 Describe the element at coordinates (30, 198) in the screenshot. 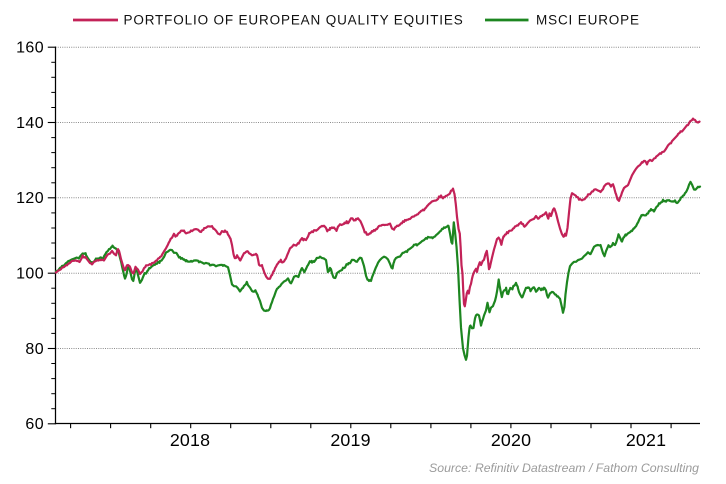

I see `svg-text: 120` at that location.